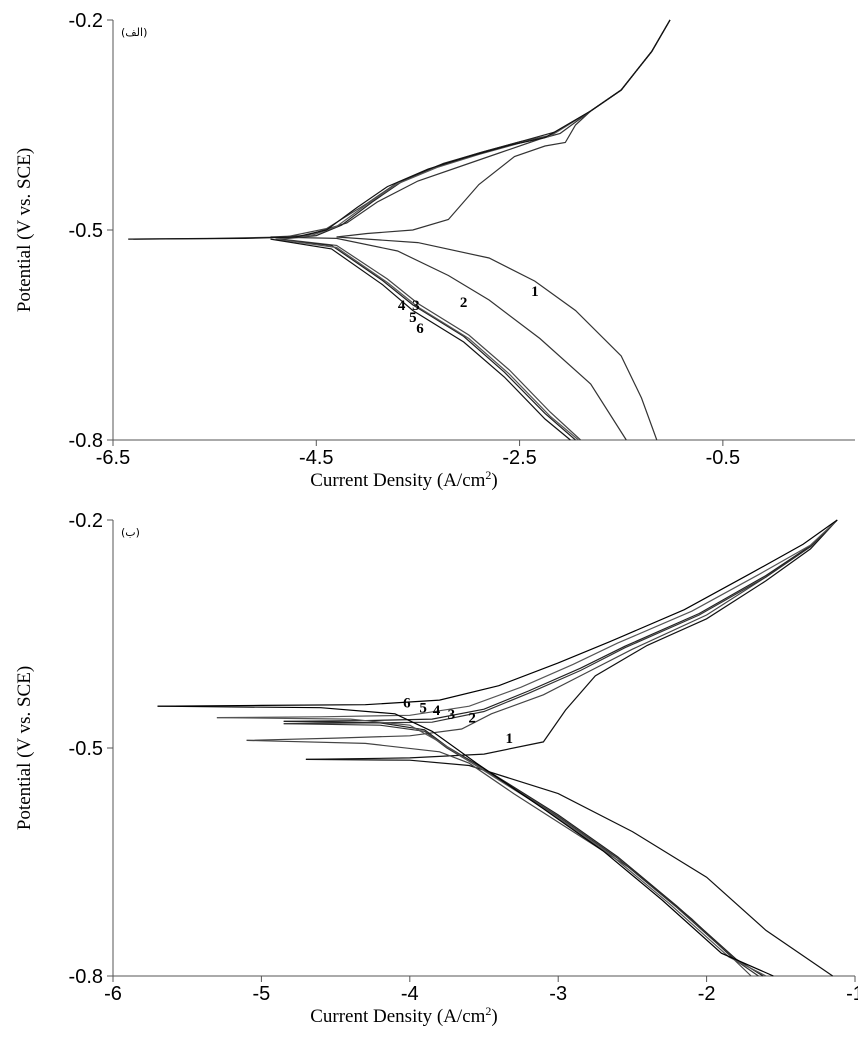 This screenshot has height=1039, width=858. I want to click on panel-label: (ب), so click(130, 532).